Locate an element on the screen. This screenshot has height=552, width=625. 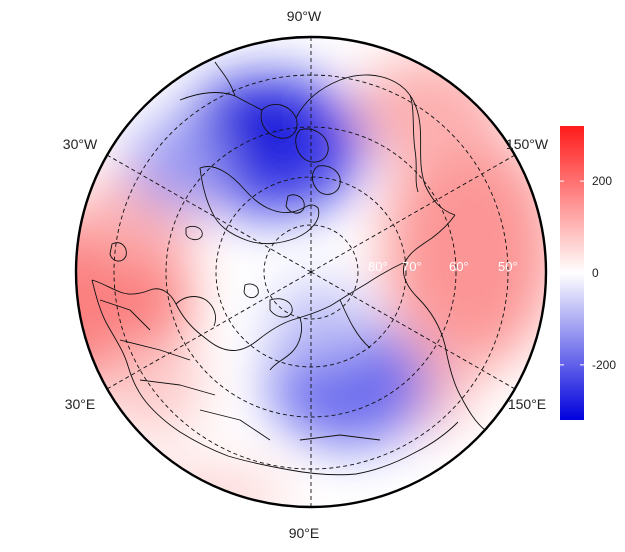
positive-anomaly-west-siberia is located at coordinates (150, 390).